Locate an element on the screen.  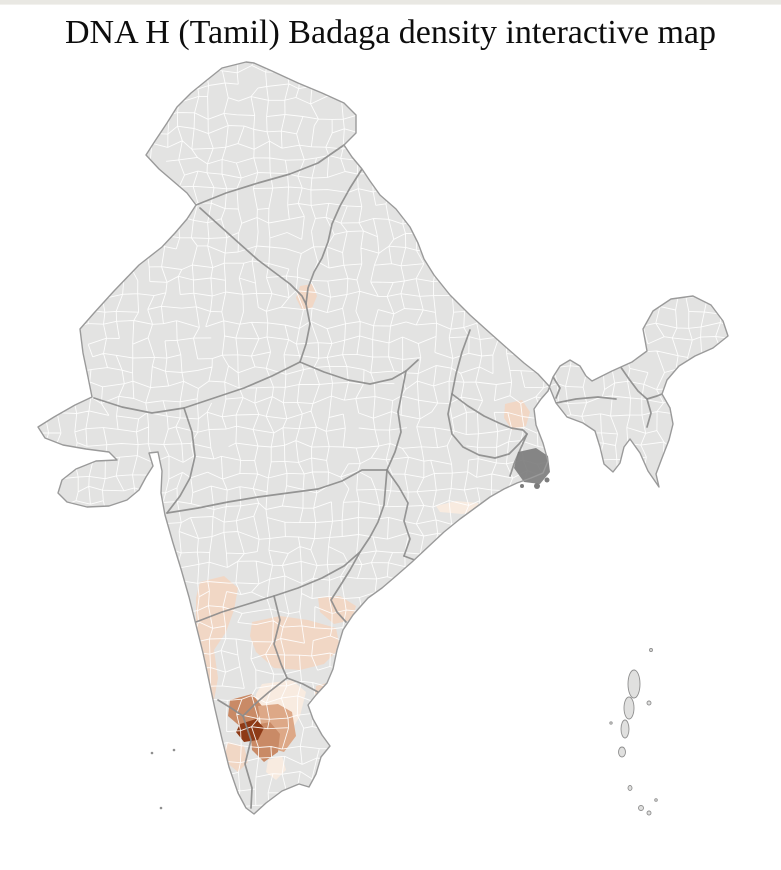
district-patch-coastal-karnataka is located at coordinates (207, 661).